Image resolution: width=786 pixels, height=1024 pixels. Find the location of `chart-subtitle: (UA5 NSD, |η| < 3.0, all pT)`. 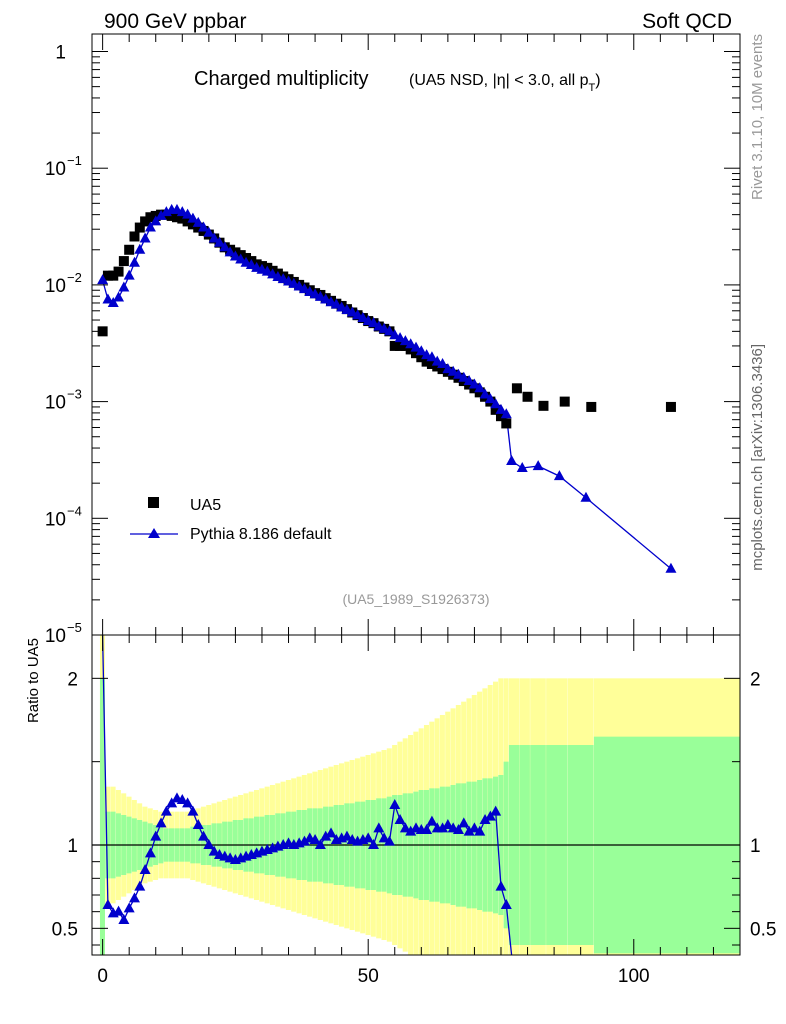

chart-subtitle: (UA5 NSD, |η| < 3.0, all pT) is located at coordinates (505, 83).